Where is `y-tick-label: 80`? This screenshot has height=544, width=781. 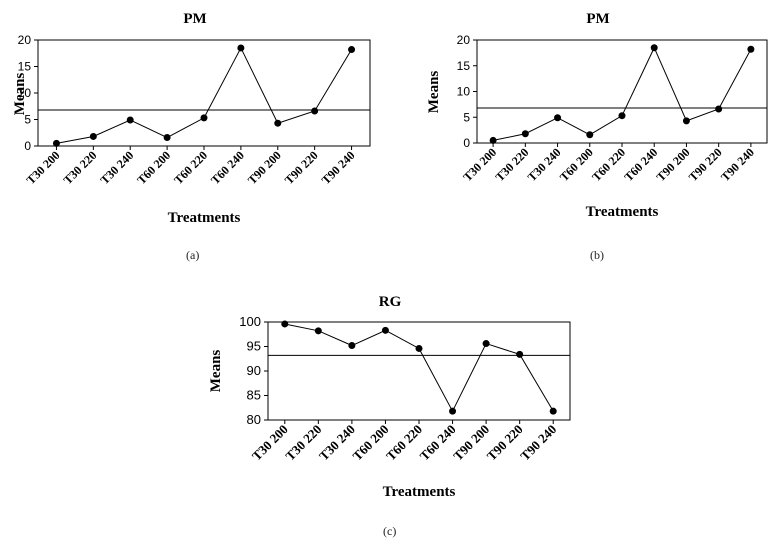
y-tick-label: 80 is located at coordinates (254, 419).